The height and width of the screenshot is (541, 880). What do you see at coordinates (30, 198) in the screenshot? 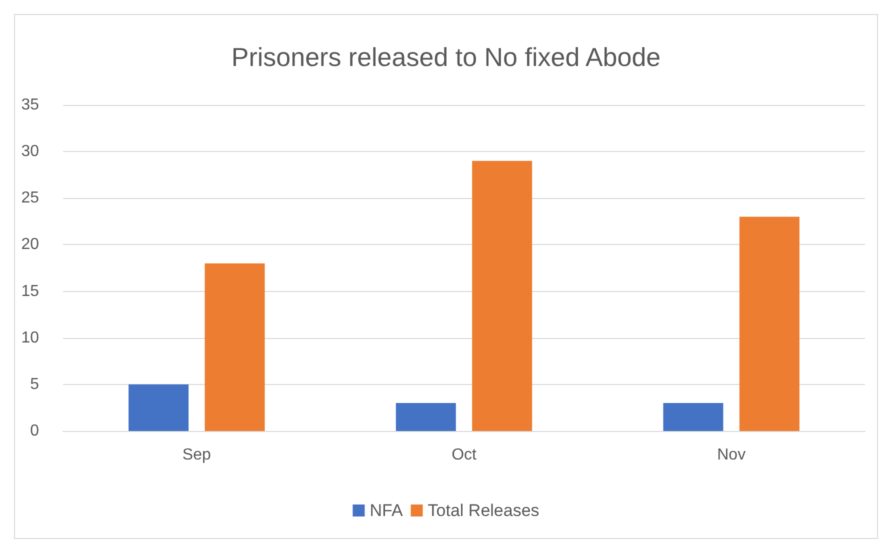
I see `y-tick-label: 25` at bounding box center [30, 198].